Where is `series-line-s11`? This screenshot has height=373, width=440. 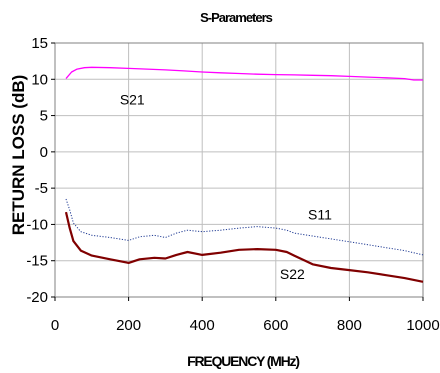
series-line-s11 is located at coordinates (244, 227).